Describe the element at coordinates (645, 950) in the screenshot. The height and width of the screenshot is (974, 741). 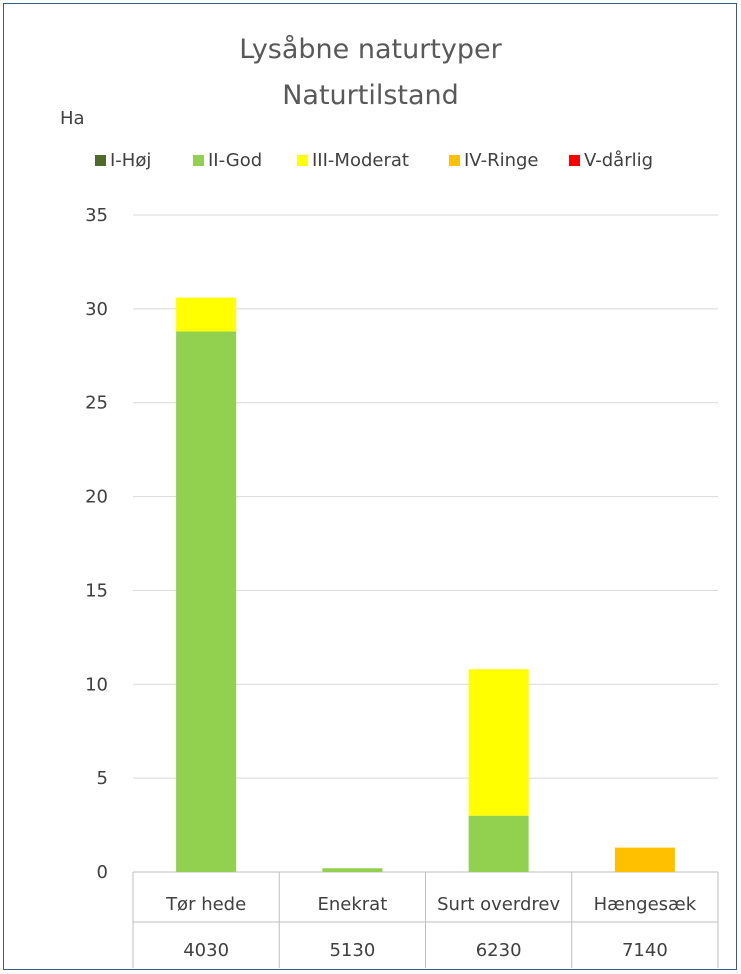
I see `x-tick-code: 7140` at that location.